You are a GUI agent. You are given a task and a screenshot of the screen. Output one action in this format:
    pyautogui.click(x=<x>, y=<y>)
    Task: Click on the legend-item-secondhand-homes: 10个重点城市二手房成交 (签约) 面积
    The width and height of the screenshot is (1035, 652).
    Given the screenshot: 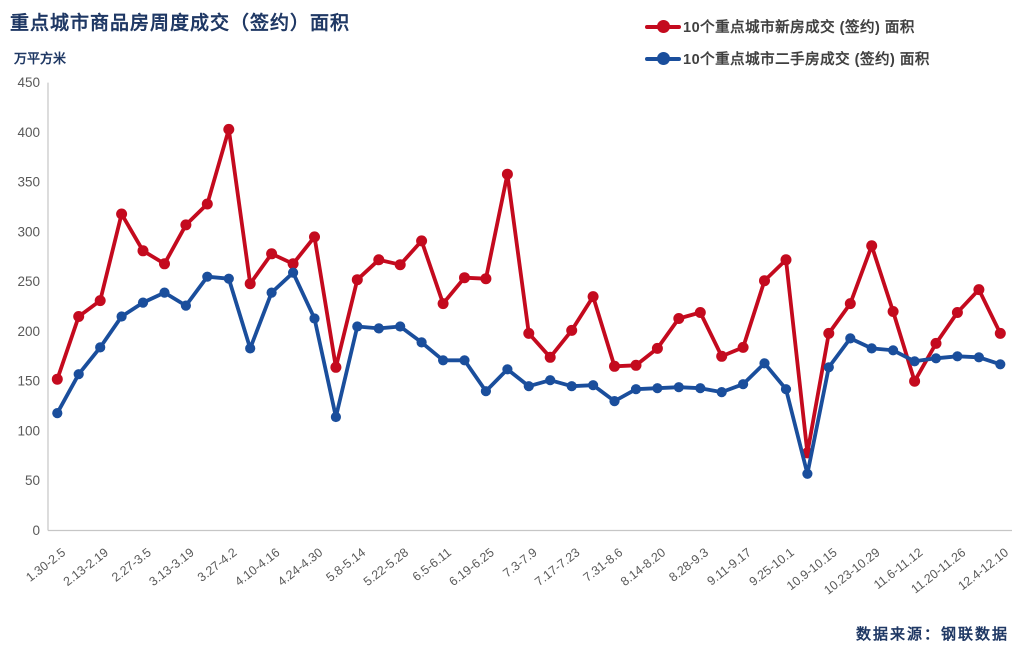 What is the action you would take?
    pyautogui.click(x=787, y=58)
    